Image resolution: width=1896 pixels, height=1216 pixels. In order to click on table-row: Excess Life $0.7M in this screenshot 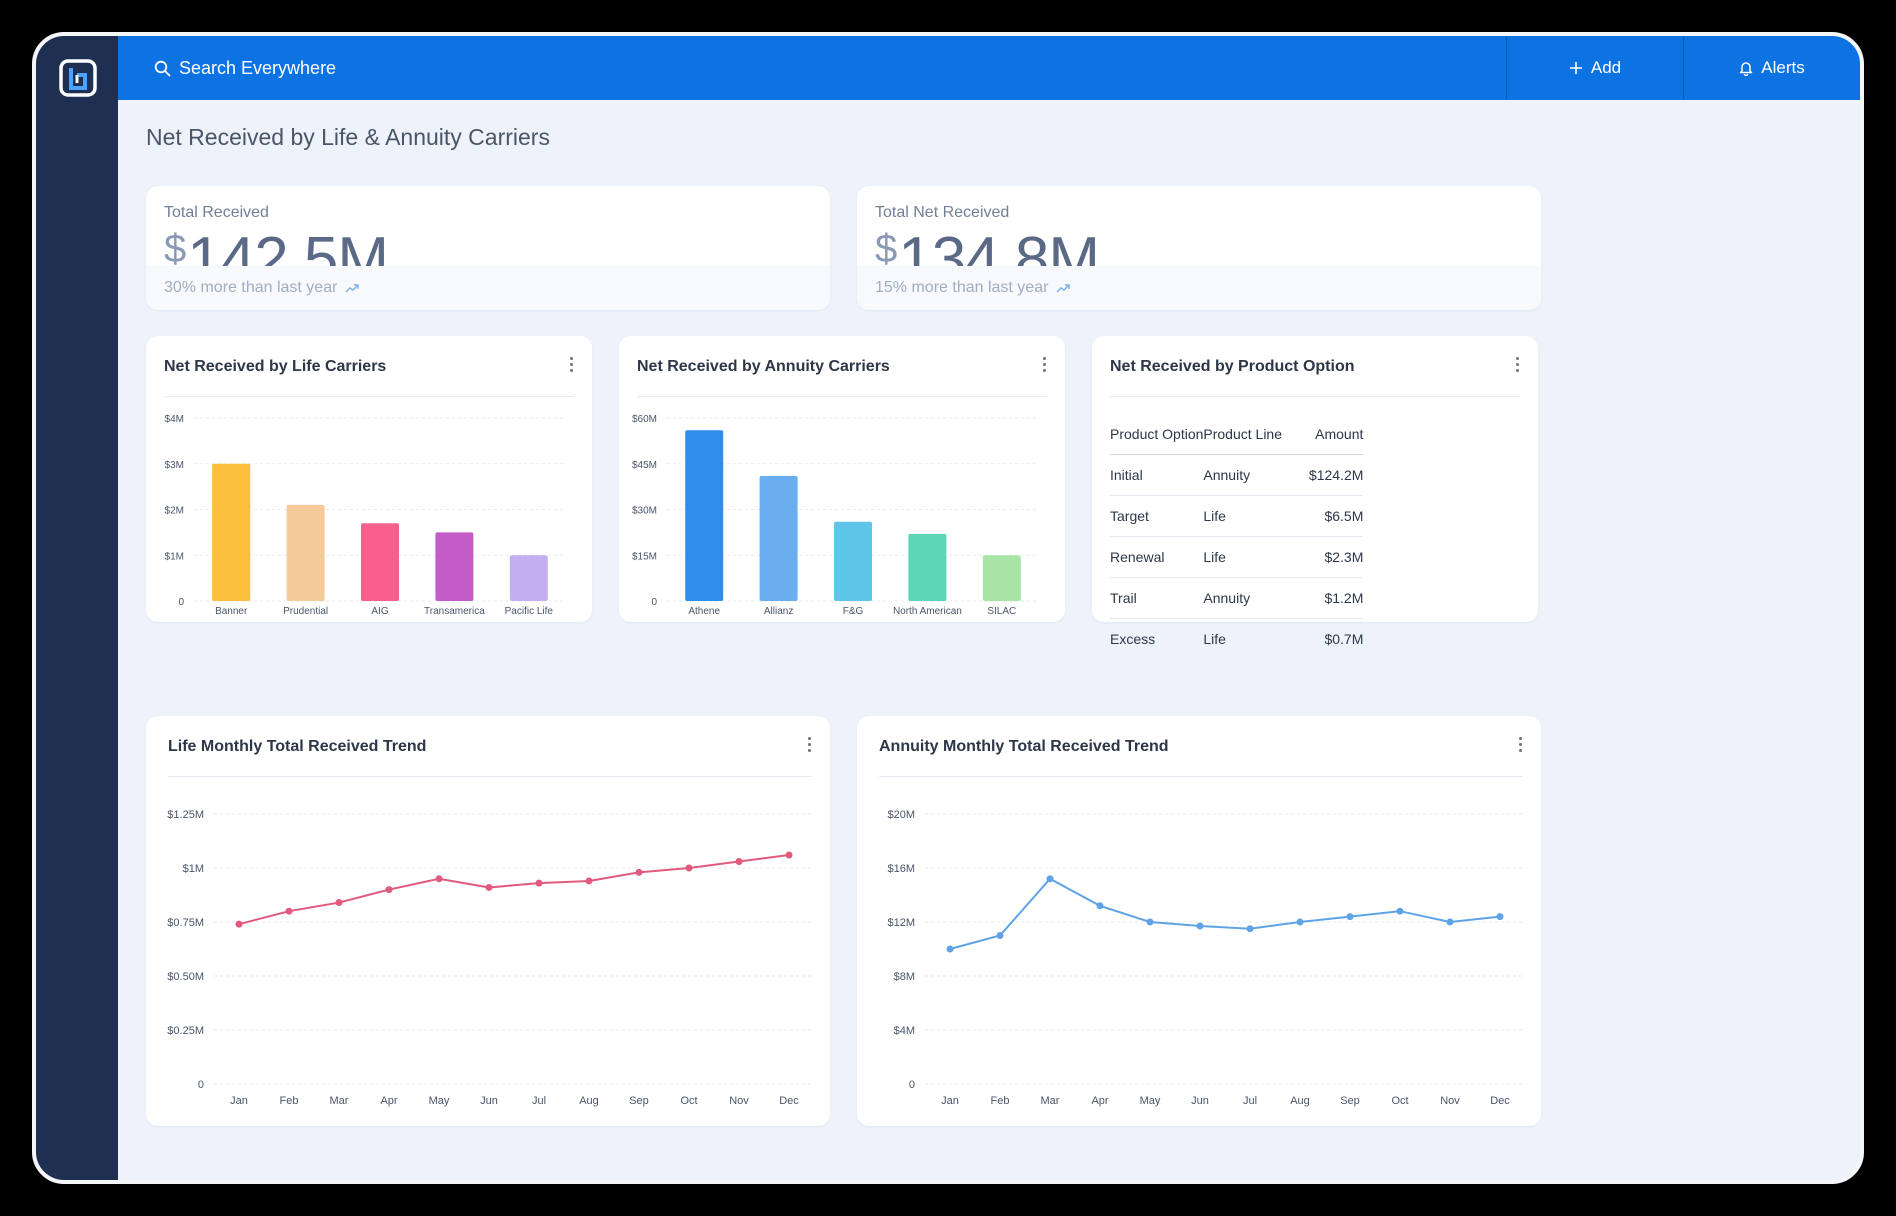, I will do `click(1236, 638)`.